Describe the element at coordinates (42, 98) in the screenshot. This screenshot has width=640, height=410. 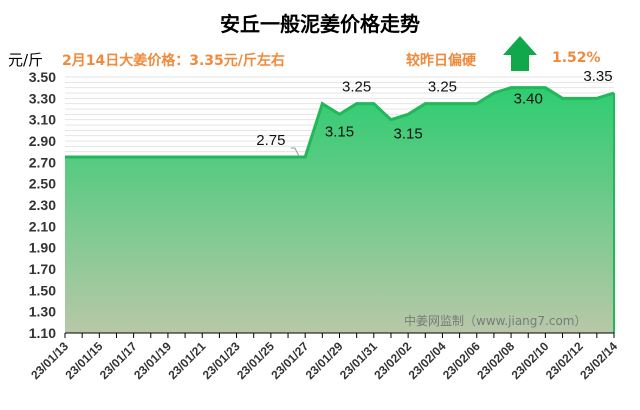
I see `y-tick-label: 3.30` at that location.